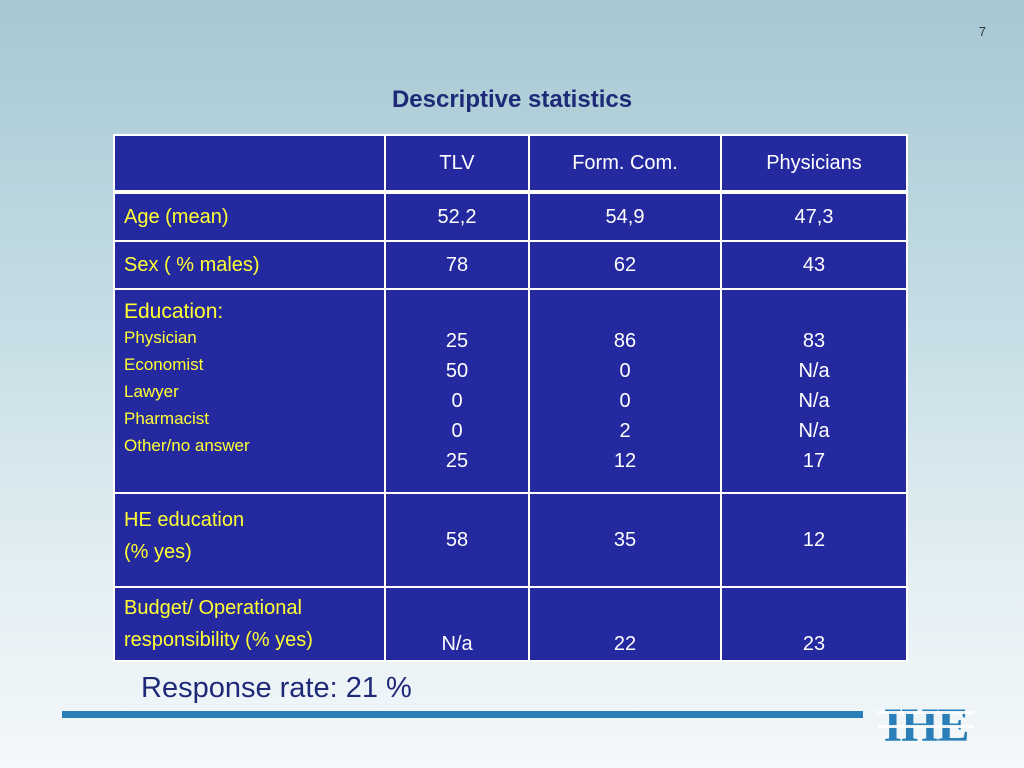  I want to click on table-row: Age (mean) 52,2 54,9 47,3, so click(510, 216).